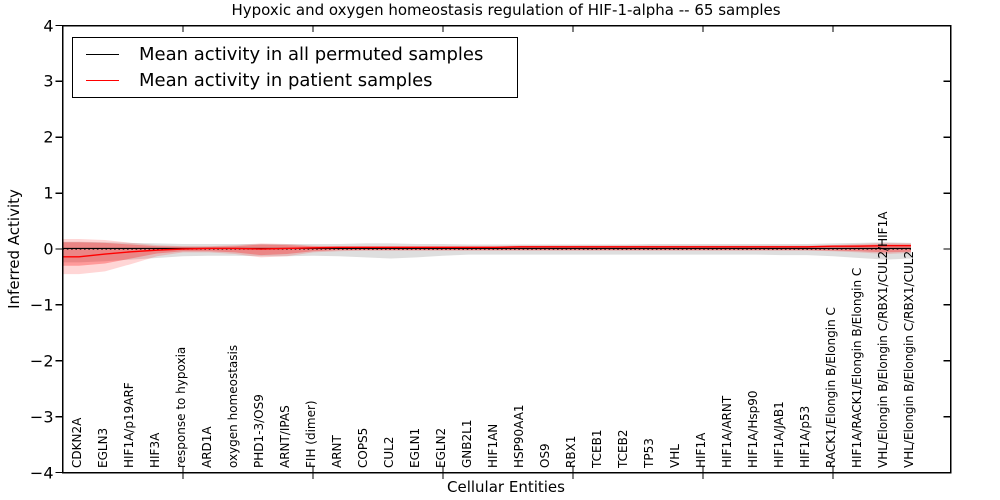  What do you see at coordinates (727, 431) in the screenshot?
I see `x-category-label: HIF1A/ARNT` at bounding box center [727, 431].